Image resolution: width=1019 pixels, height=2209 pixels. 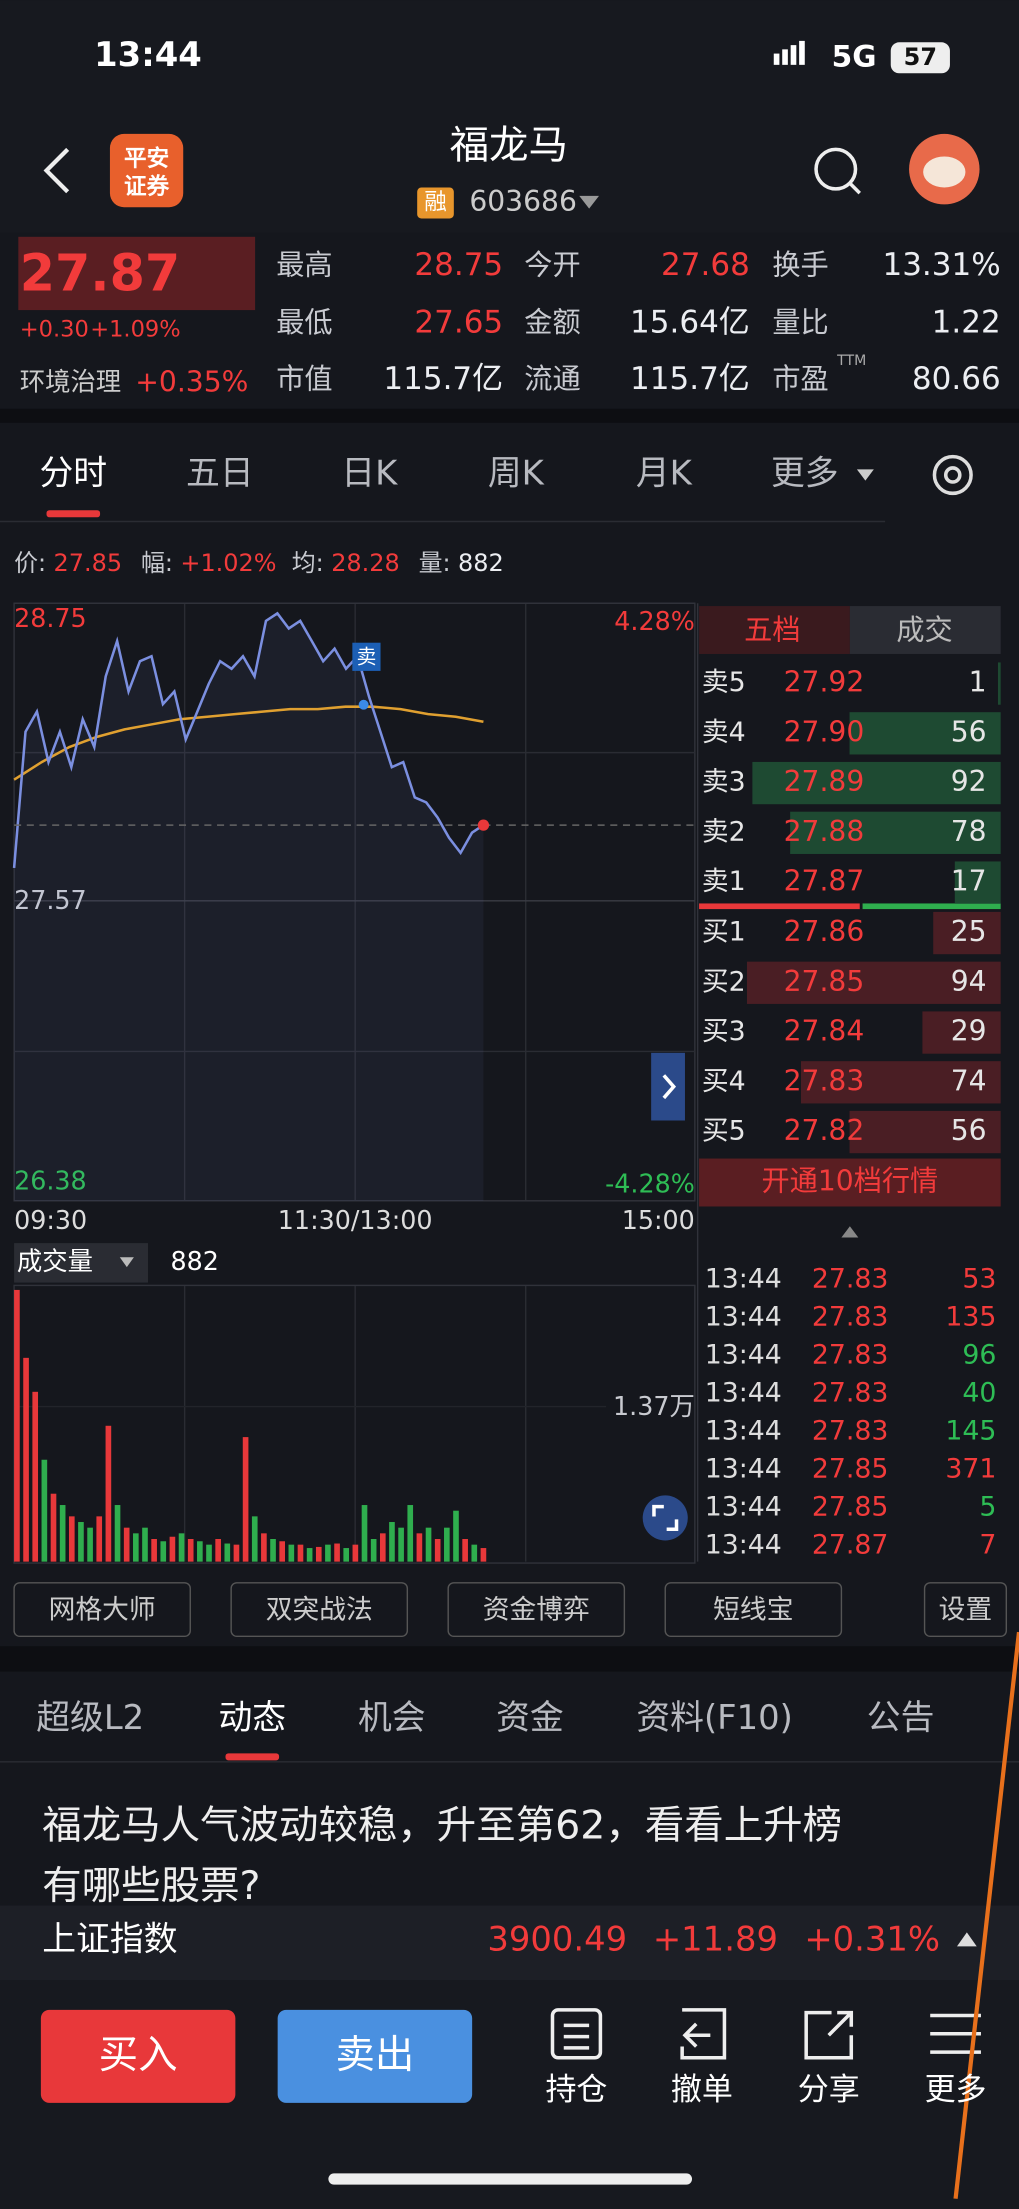 I want to click on price-change: +0.30, so click(x=54, y=329).